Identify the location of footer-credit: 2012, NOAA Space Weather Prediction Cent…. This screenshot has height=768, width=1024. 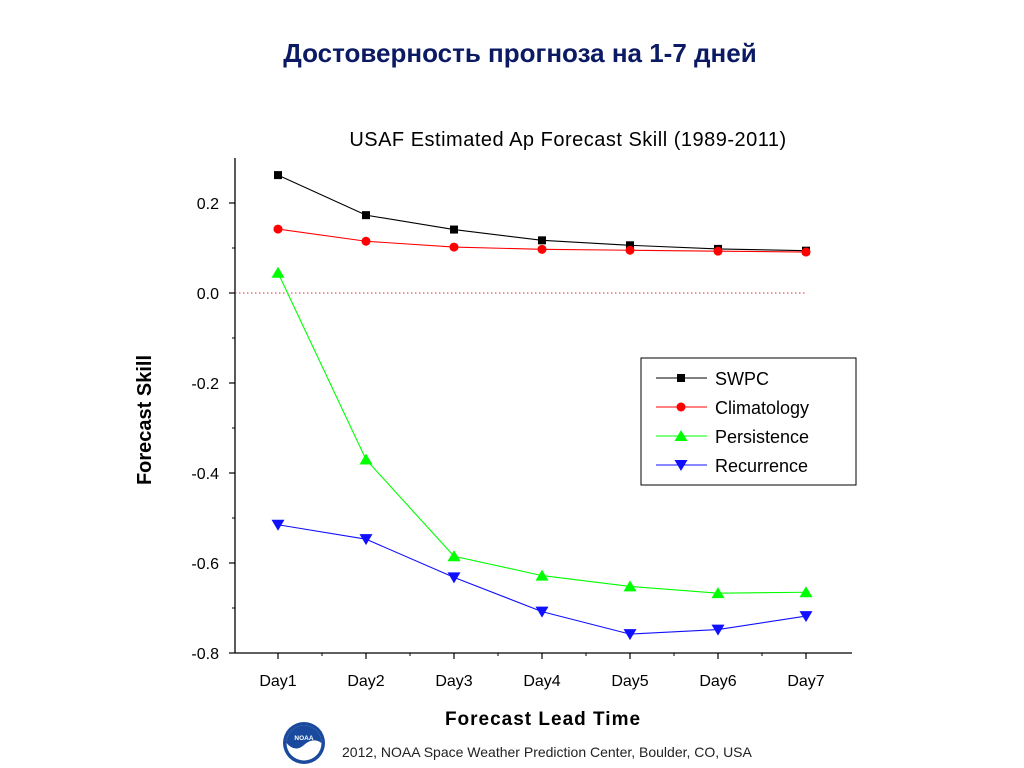
(547, 752).